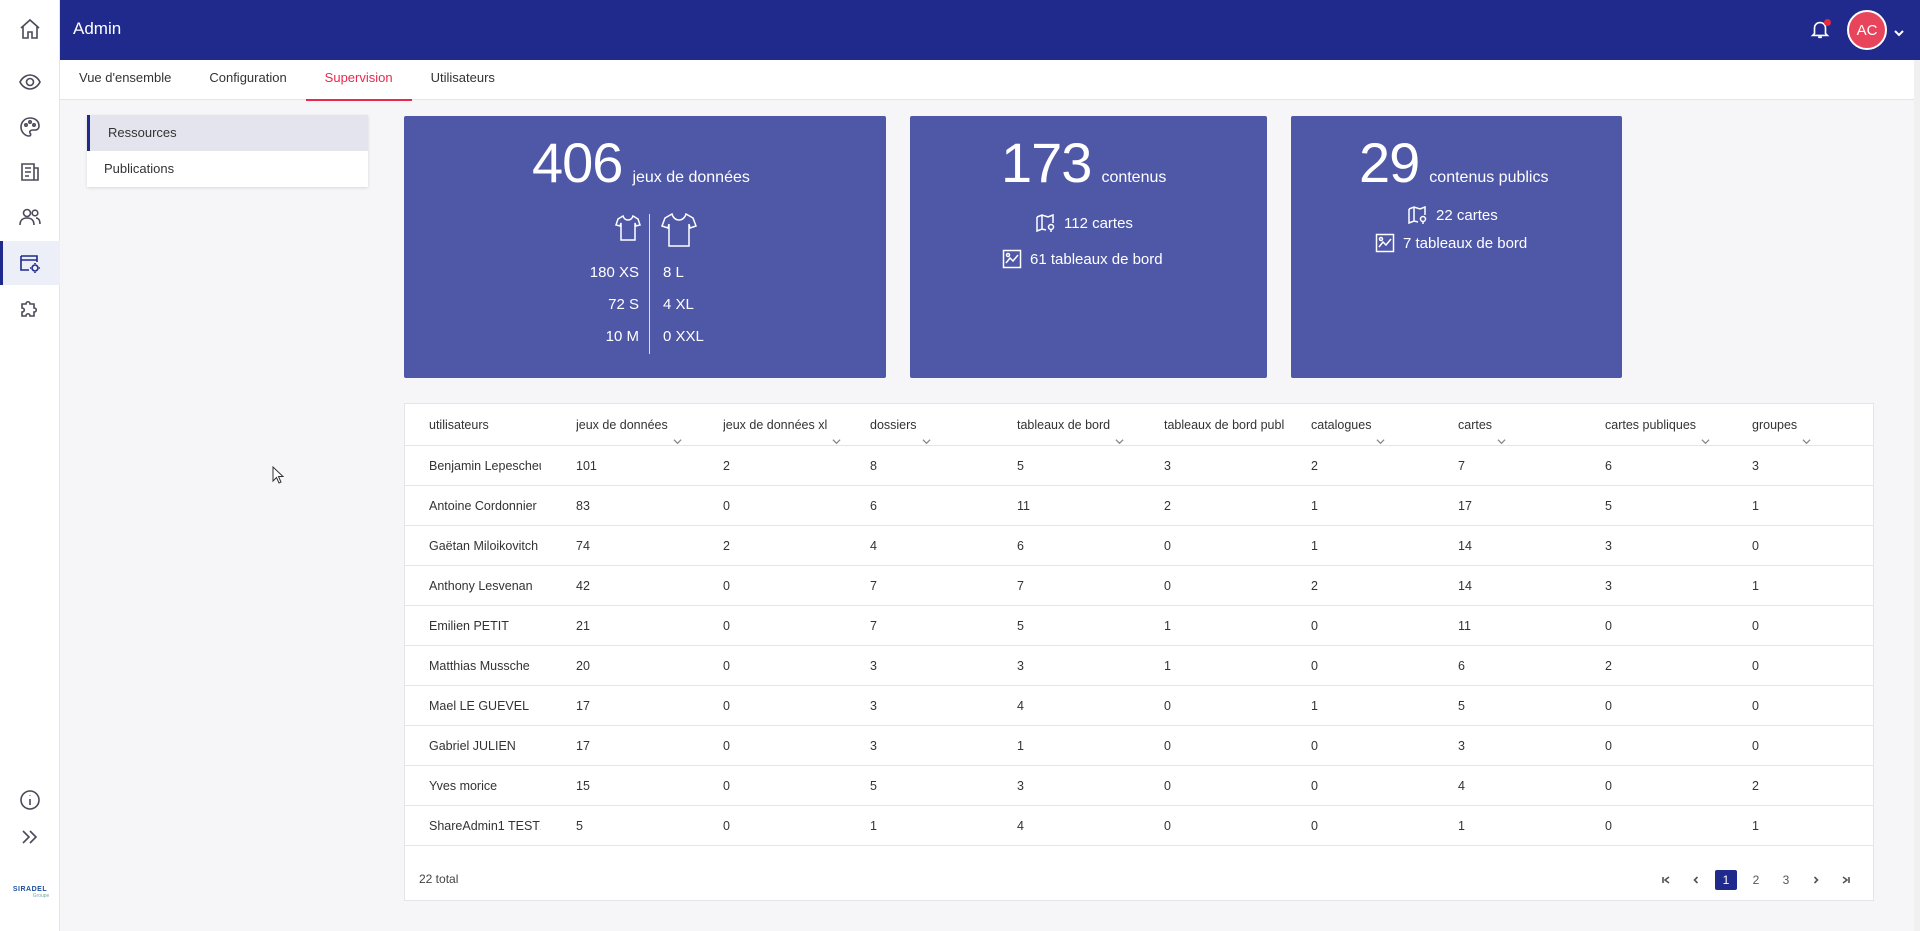  What do you see at coordinates (1139, 626) in the screenshot?
I see `table-row: Emilien PETIT 21 0 7 5 1 0 11 0 0` at bounding box center [1139, 626].